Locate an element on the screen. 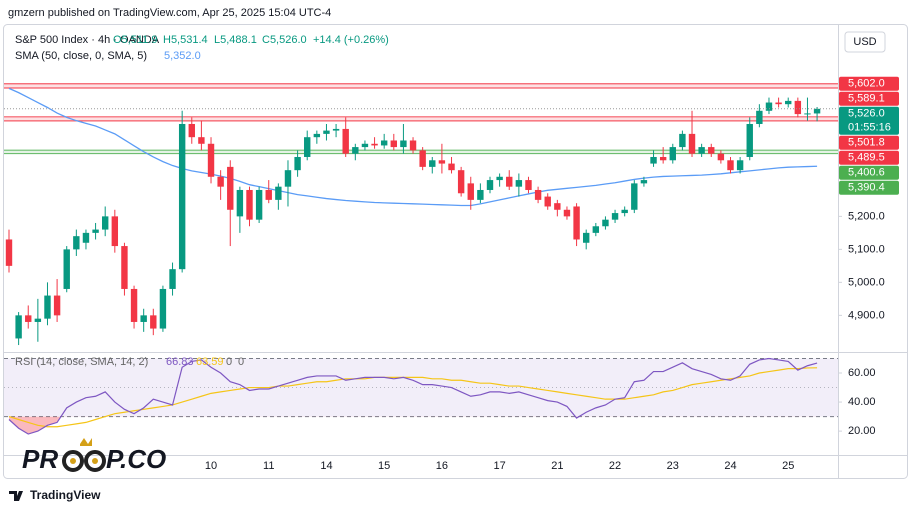  x-tick-label: 22 is located at coordinates (615, 466).